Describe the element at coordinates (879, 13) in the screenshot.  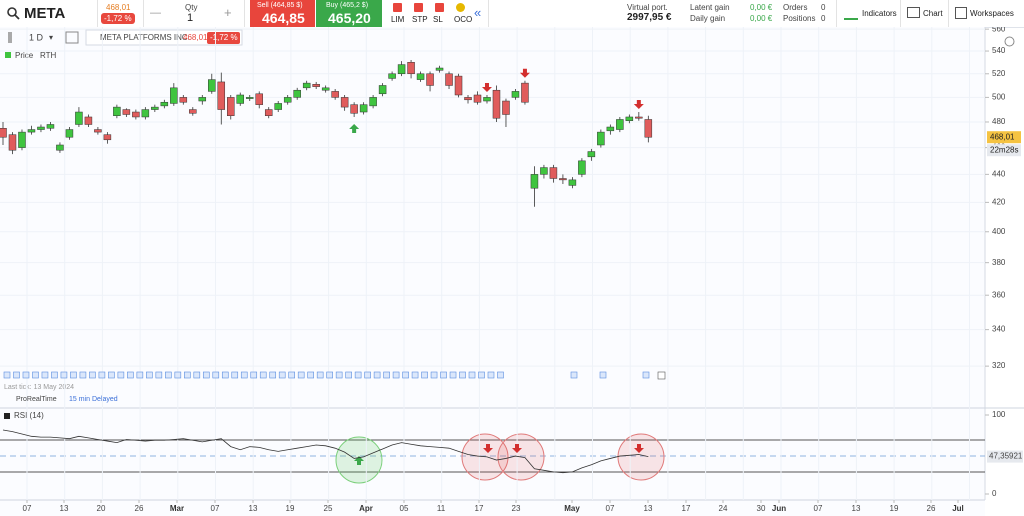
I see `menu-indicators: Indicators` at that location.